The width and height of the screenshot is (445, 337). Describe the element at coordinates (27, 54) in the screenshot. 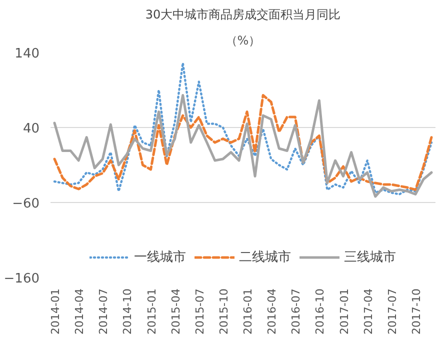

I see `y-tick-label: 140` at that location.